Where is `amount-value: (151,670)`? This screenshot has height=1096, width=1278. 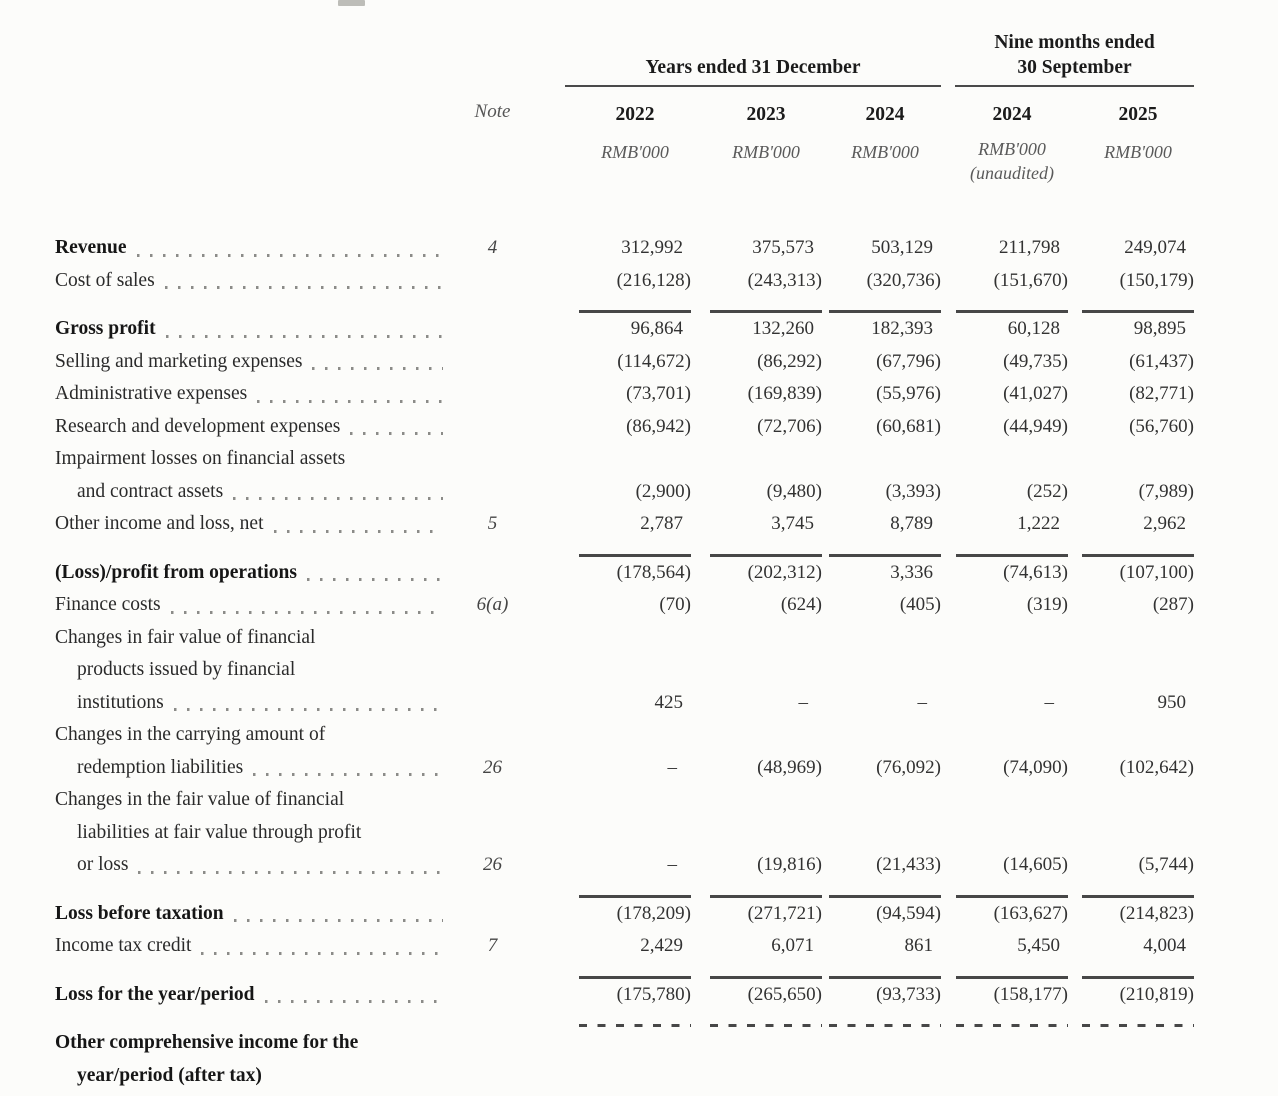
amount-value: (151,670) is located at coordinates (1030, 280).